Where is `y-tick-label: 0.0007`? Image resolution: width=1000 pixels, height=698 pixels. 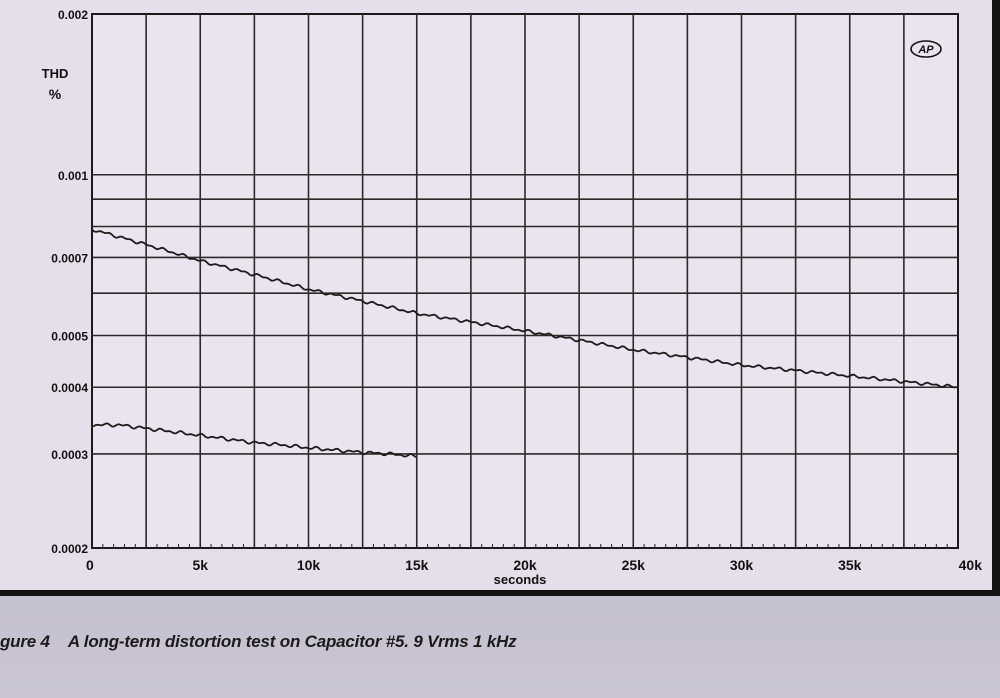 y-tick-label: 0.0007 is located at coordinates (69, 258).